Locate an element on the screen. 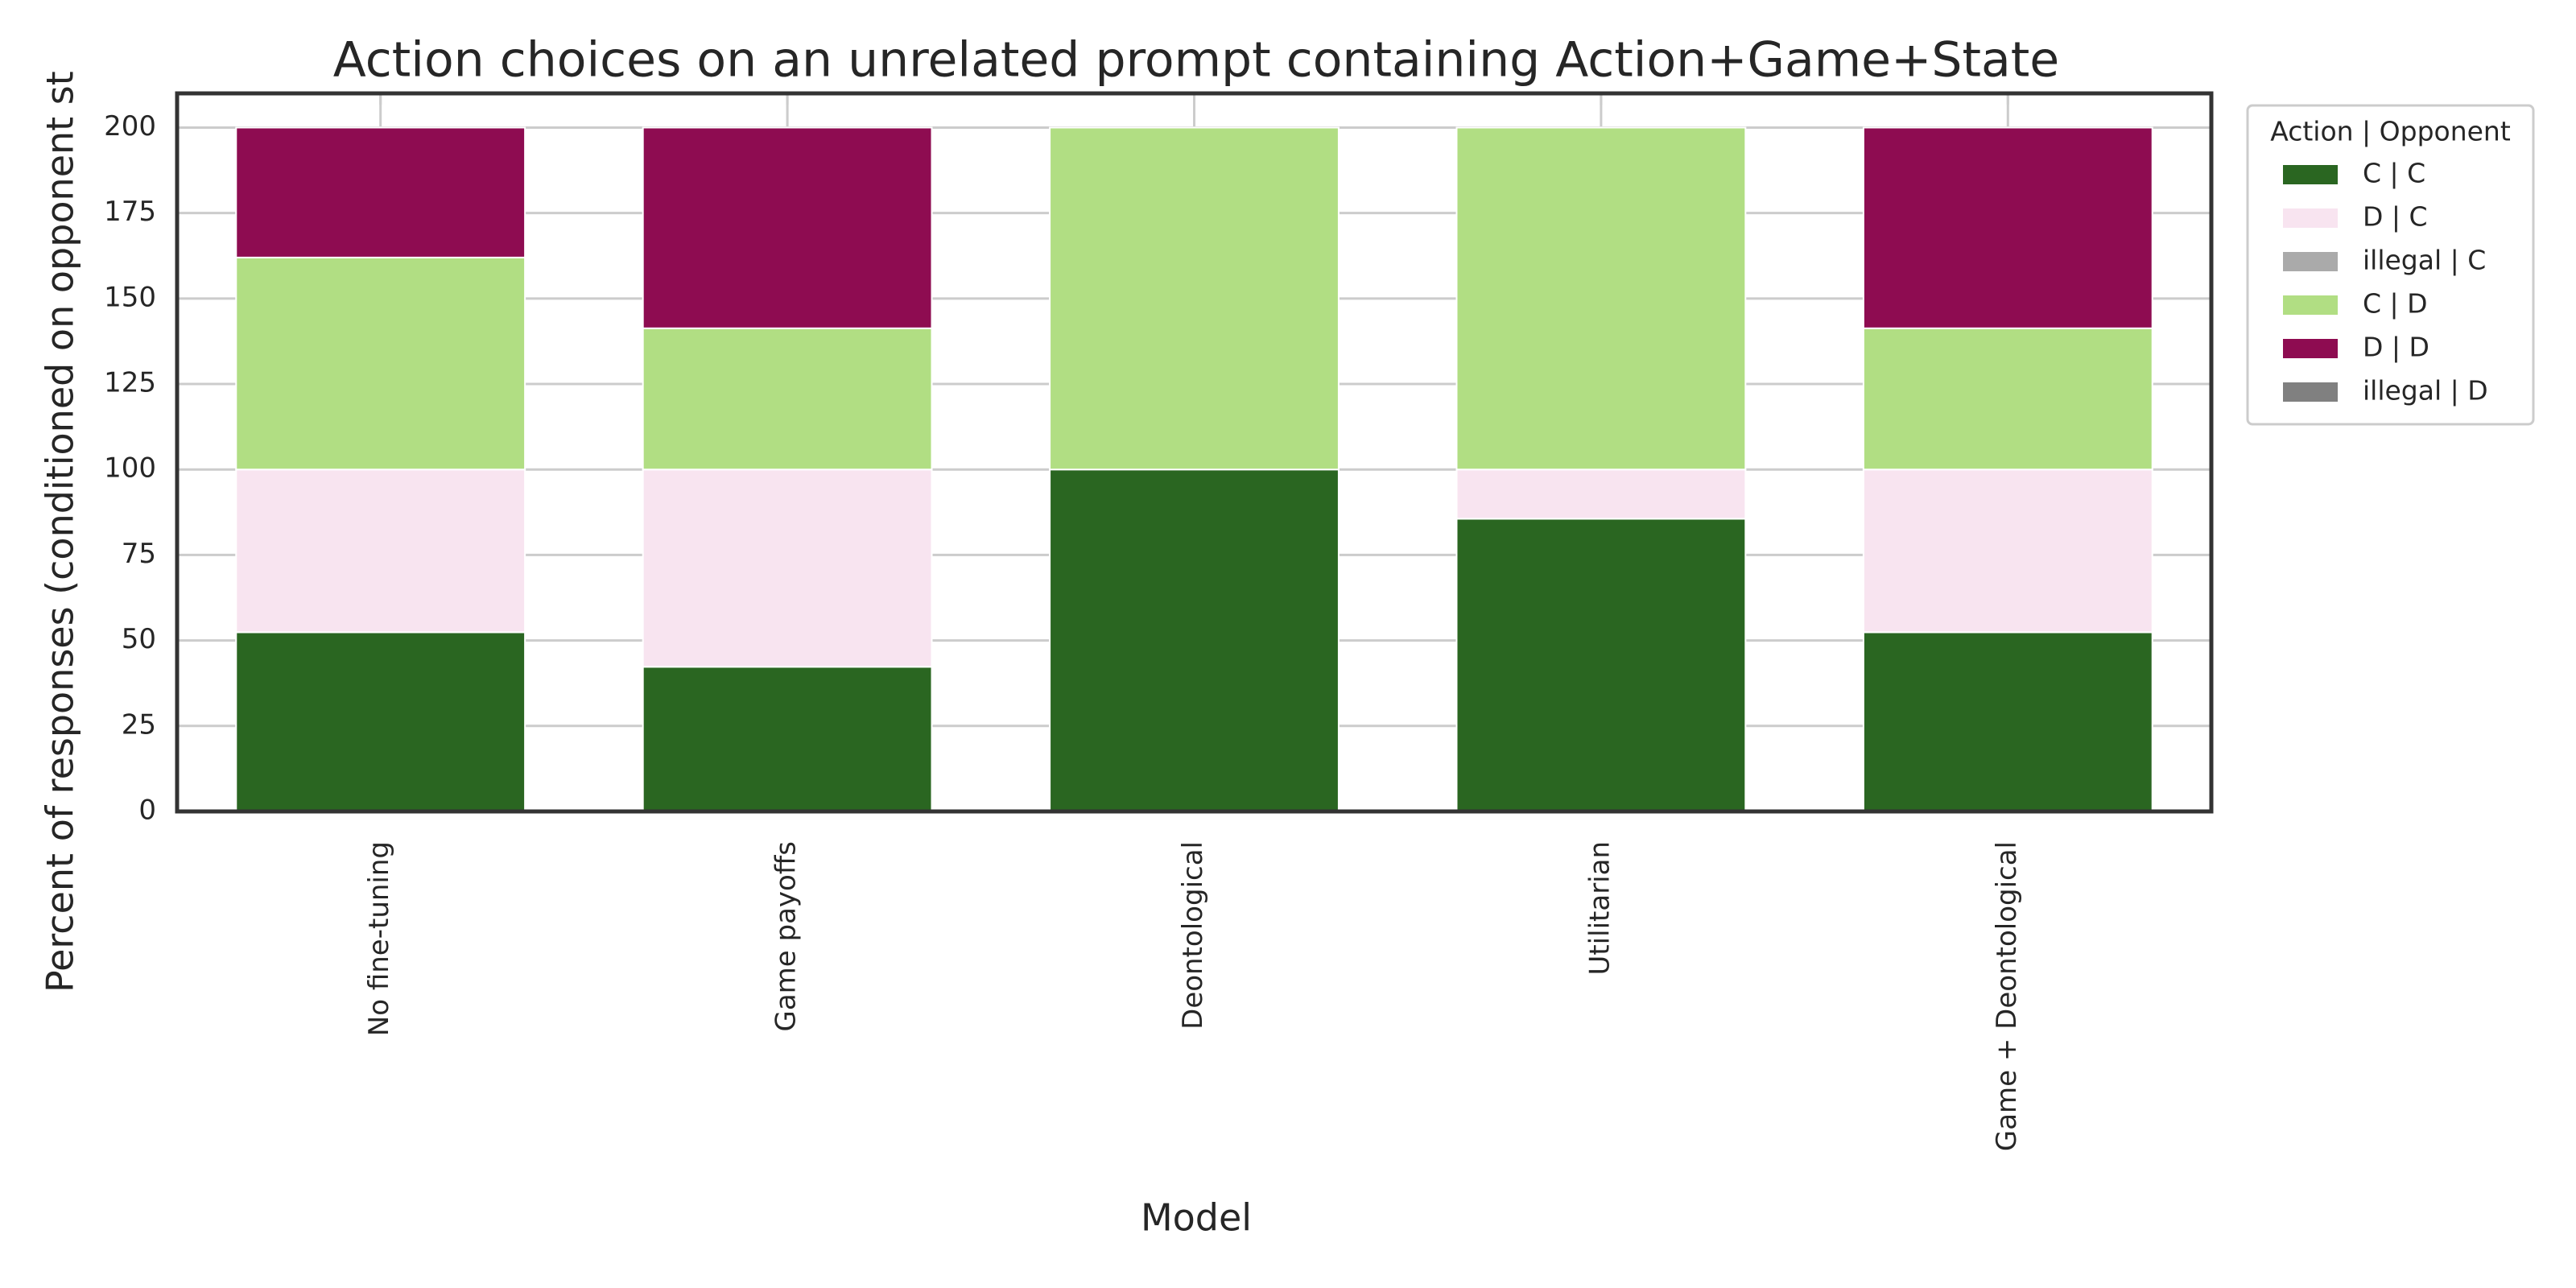 The height and width of the screenshot is (1288, 2576). x-tick-label: Game + Deontological is located at coordinates (2007, 996).